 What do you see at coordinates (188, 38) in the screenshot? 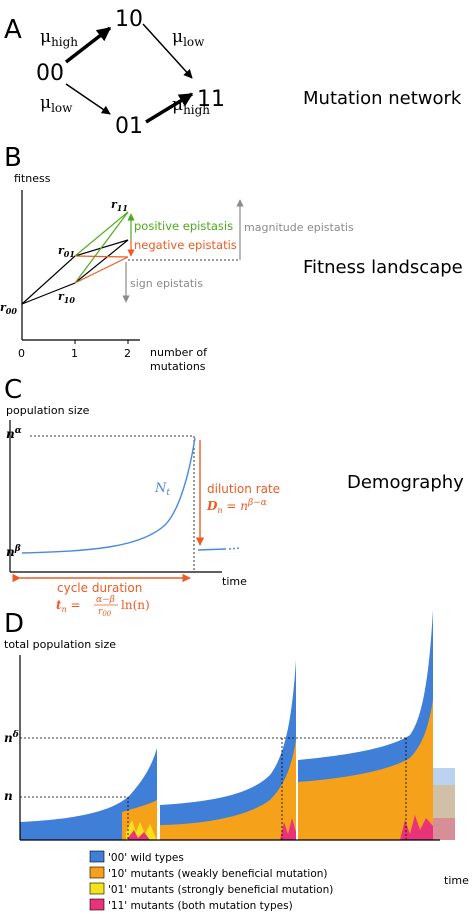
I see `rate-low-top: μlow` at bounding box center [188, 38].